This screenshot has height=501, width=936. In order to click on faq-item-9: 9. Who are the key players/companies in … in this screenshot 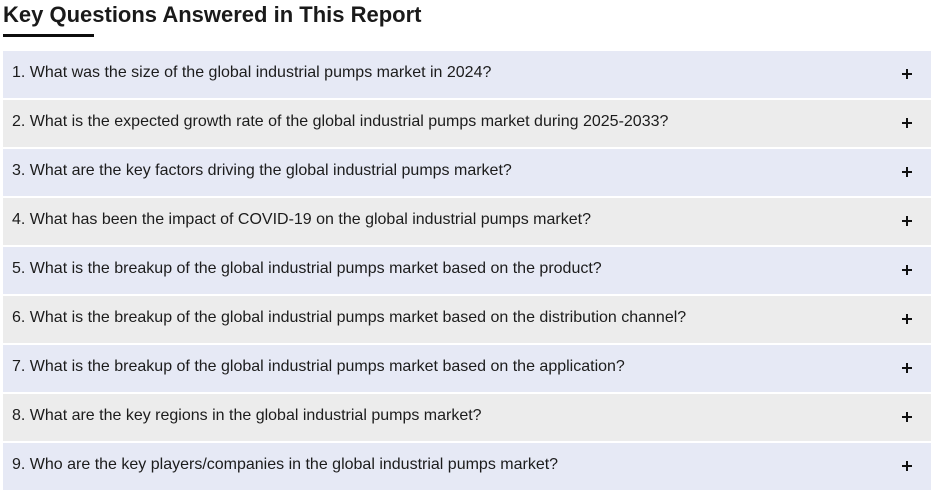, I will do `click(467, 466)`.